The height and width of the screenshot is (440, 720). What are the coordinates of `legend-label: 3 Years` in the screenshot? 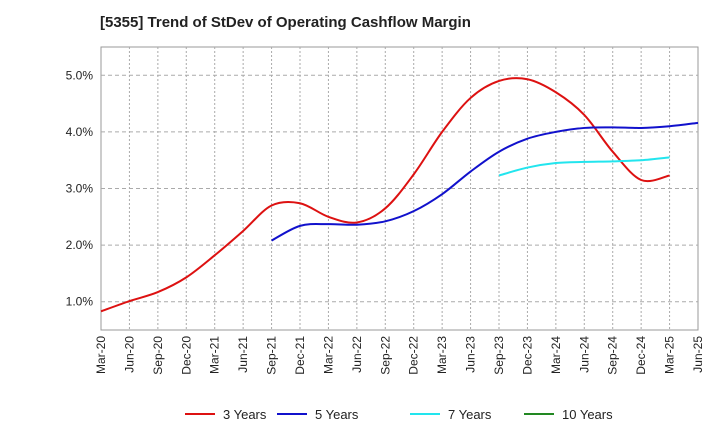 It's located at (245, 414).